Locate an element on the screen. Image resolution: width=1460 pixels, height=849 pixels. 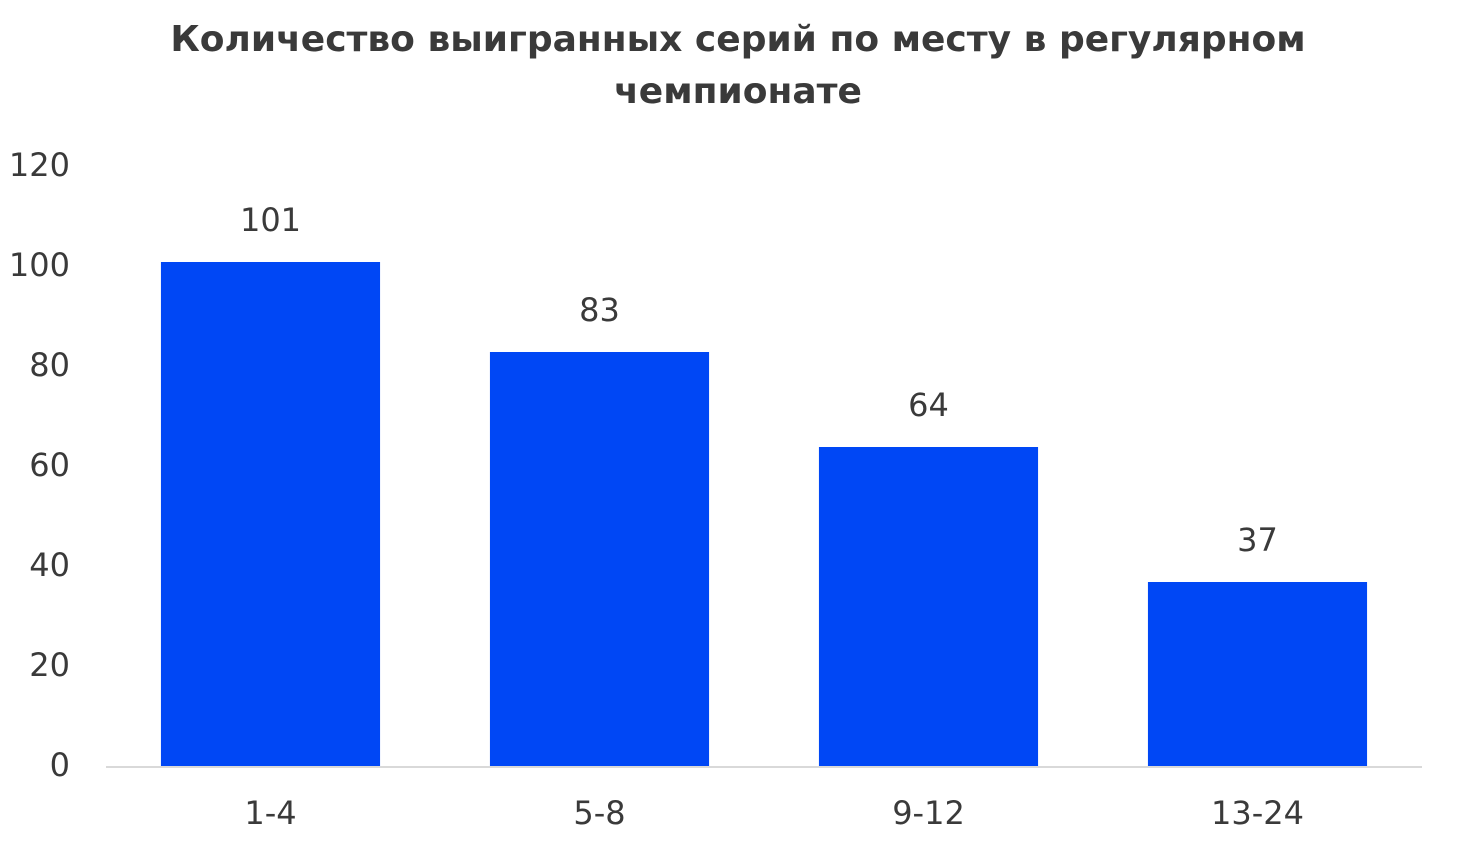
y-tick-label: 100 is located at coordinates (39, 265).